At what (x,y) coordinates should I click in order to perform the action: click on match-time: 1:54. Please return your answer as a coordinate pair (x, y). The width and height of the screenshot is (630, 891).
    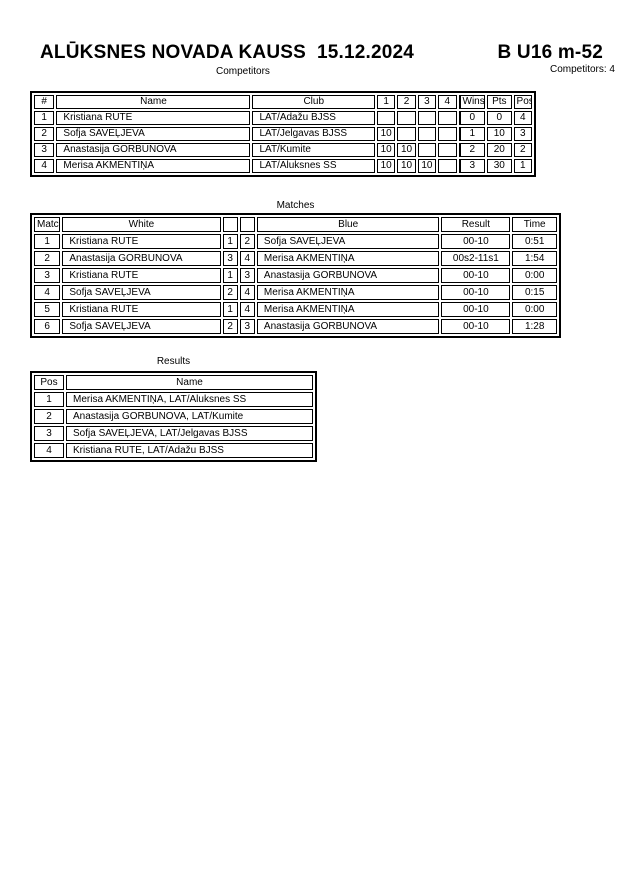
    Looking at the image, I should click on (534, 258).